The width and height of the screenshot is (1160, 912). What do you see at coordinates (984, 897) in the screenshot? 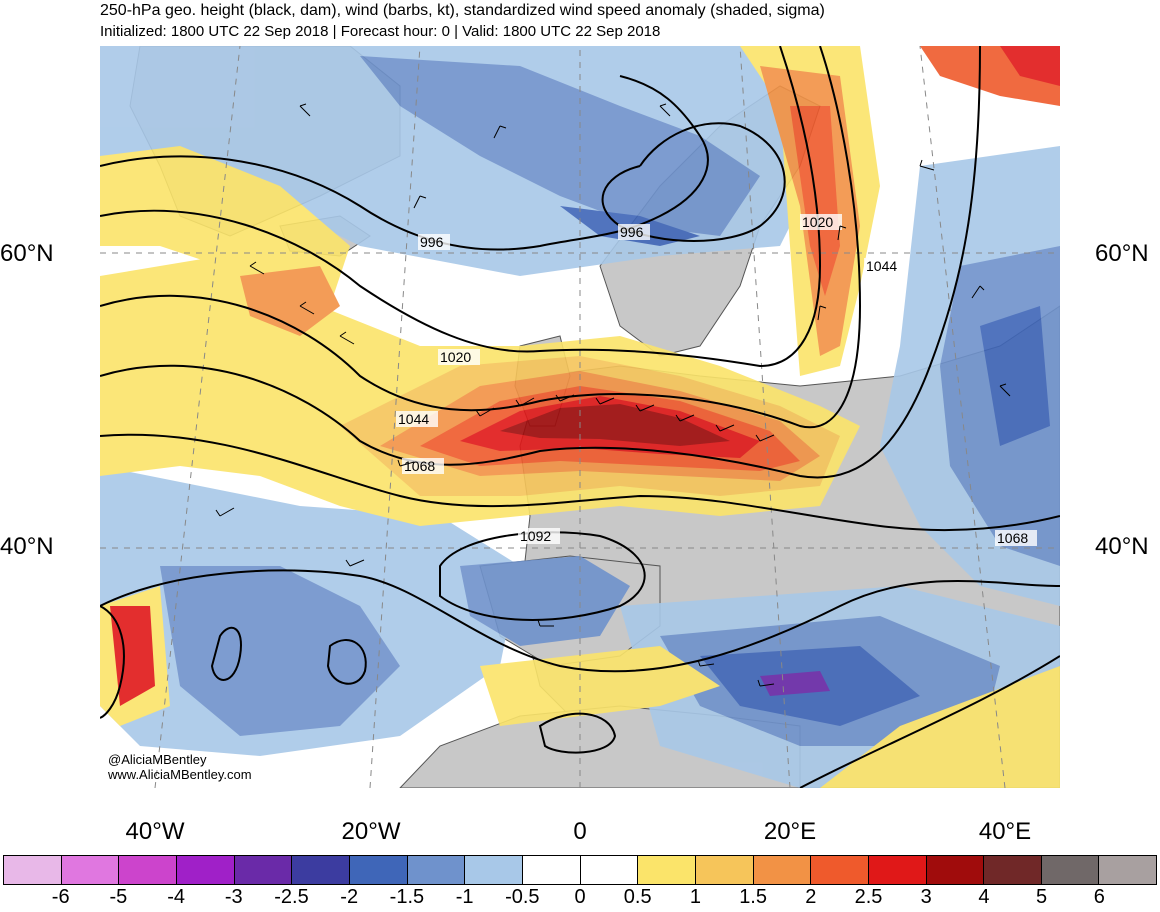
I see `colorbar-tick-label: 4` at bounding box center [984, 897].